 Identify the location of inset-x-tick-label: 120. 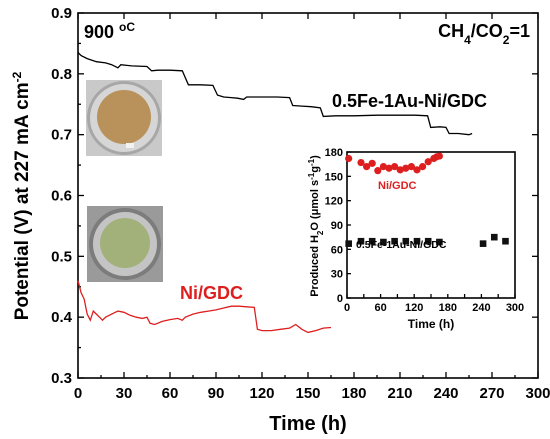
(414, 308).